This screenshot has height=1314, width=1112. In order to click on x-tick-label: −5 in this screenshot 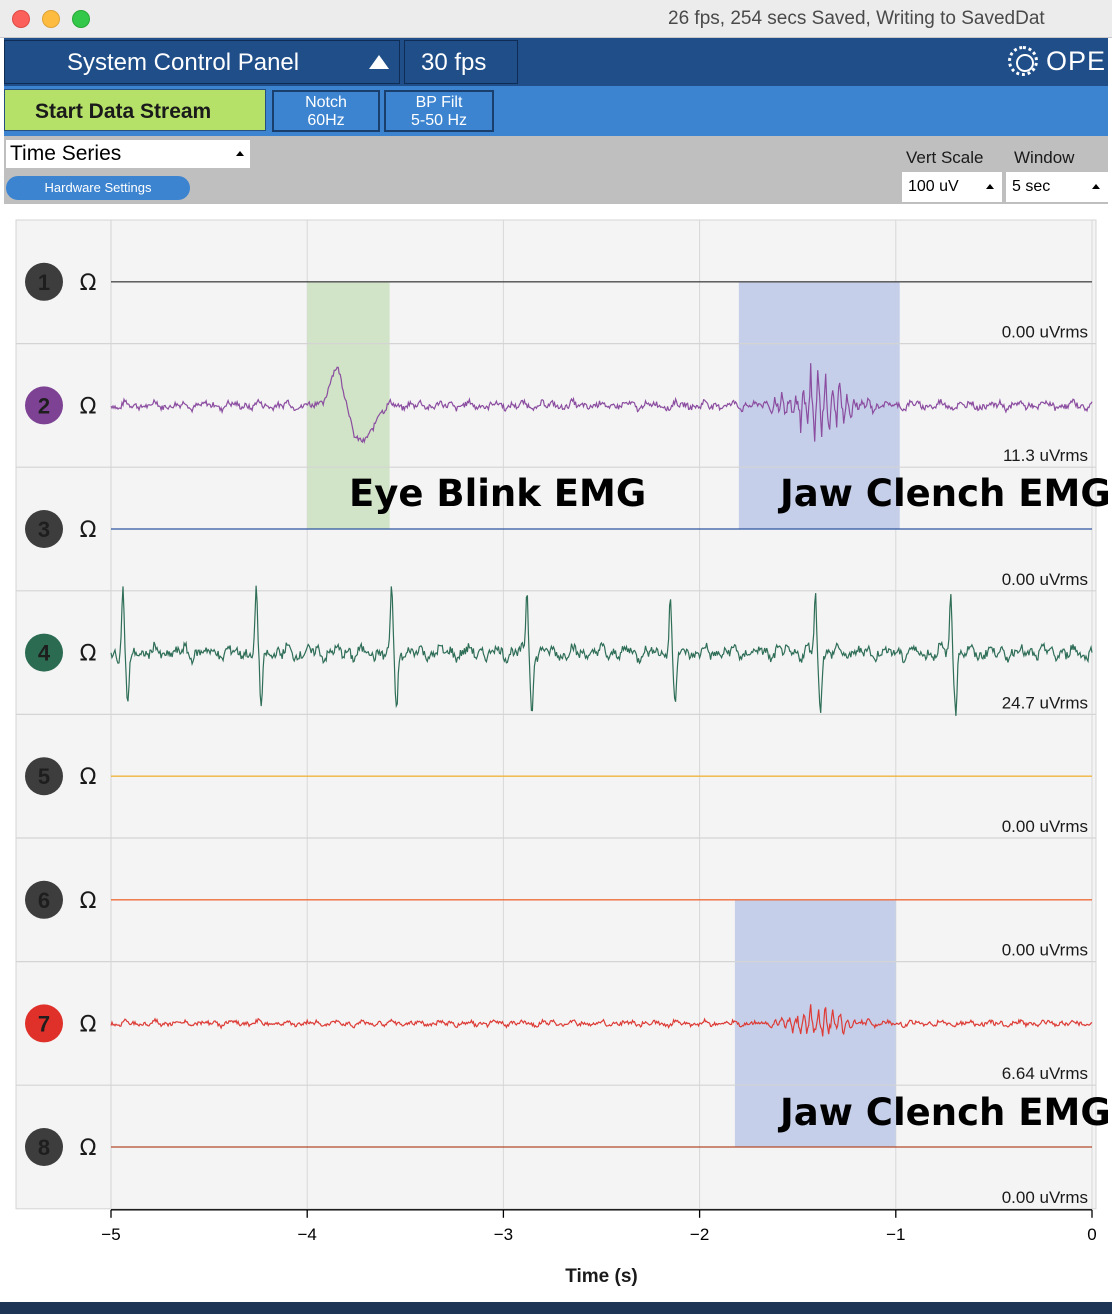, I will do `click(110, 1234)`.